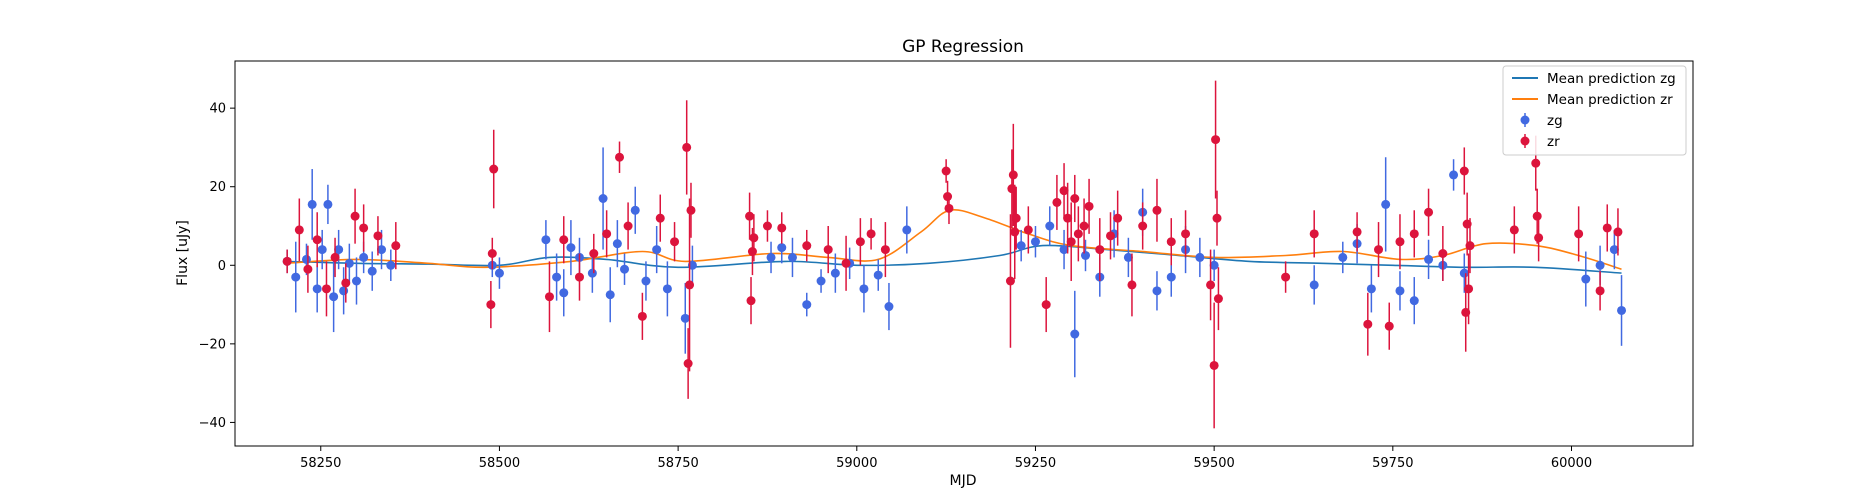 The width and height of the screenshot is (1875, 500). I want to click on y-axis-label: Flux [uJy], so click(183, 253).